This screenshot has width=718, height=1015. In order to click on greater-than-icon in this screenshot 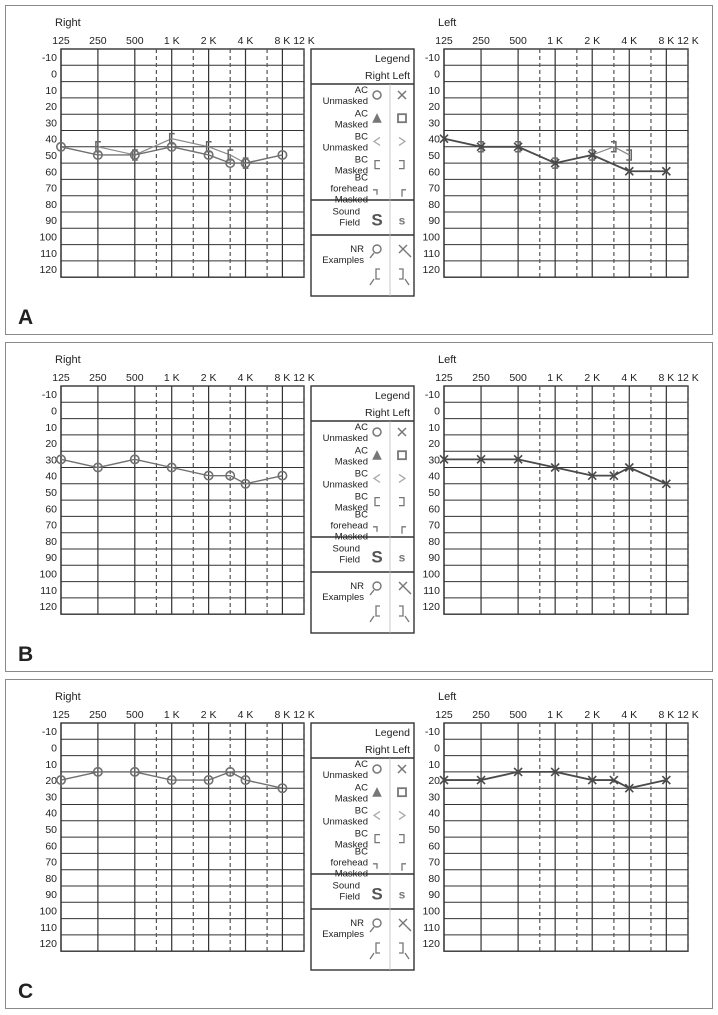, I will do `click(402, 478)`.